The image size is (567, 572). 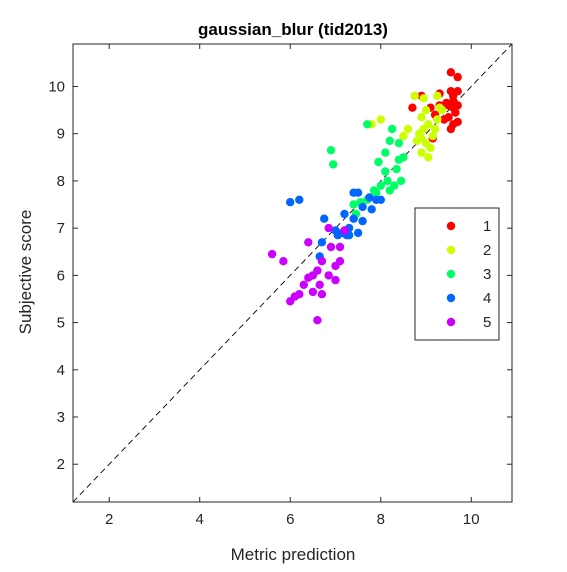 I want to click on y-tick-label: 5, so click(x=61, y=323).